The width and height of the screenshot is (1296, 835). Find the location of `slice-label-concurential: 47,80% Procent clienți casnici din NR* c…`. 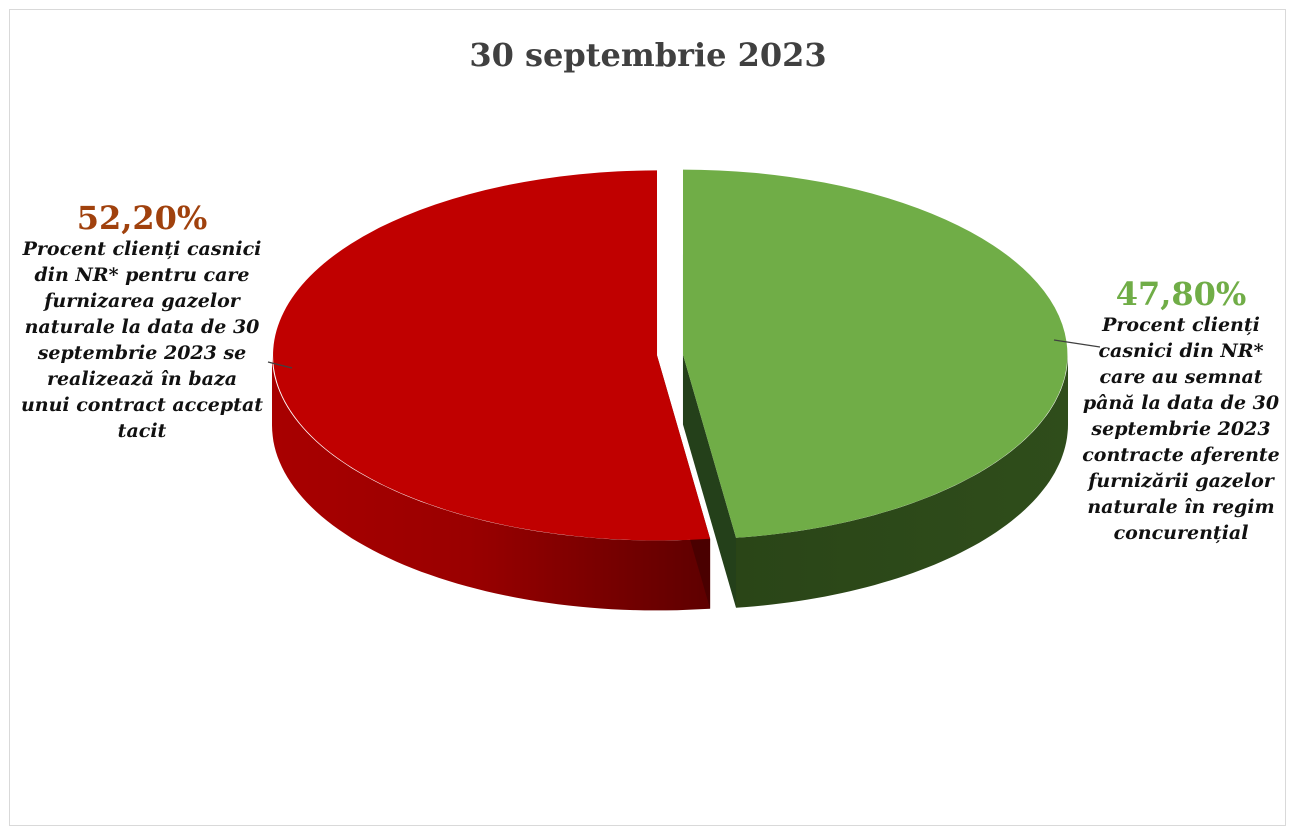

slice-label-concurential: 47,80% Procent clienți casnici din NR* c… is located at coordinates (1181, 411).